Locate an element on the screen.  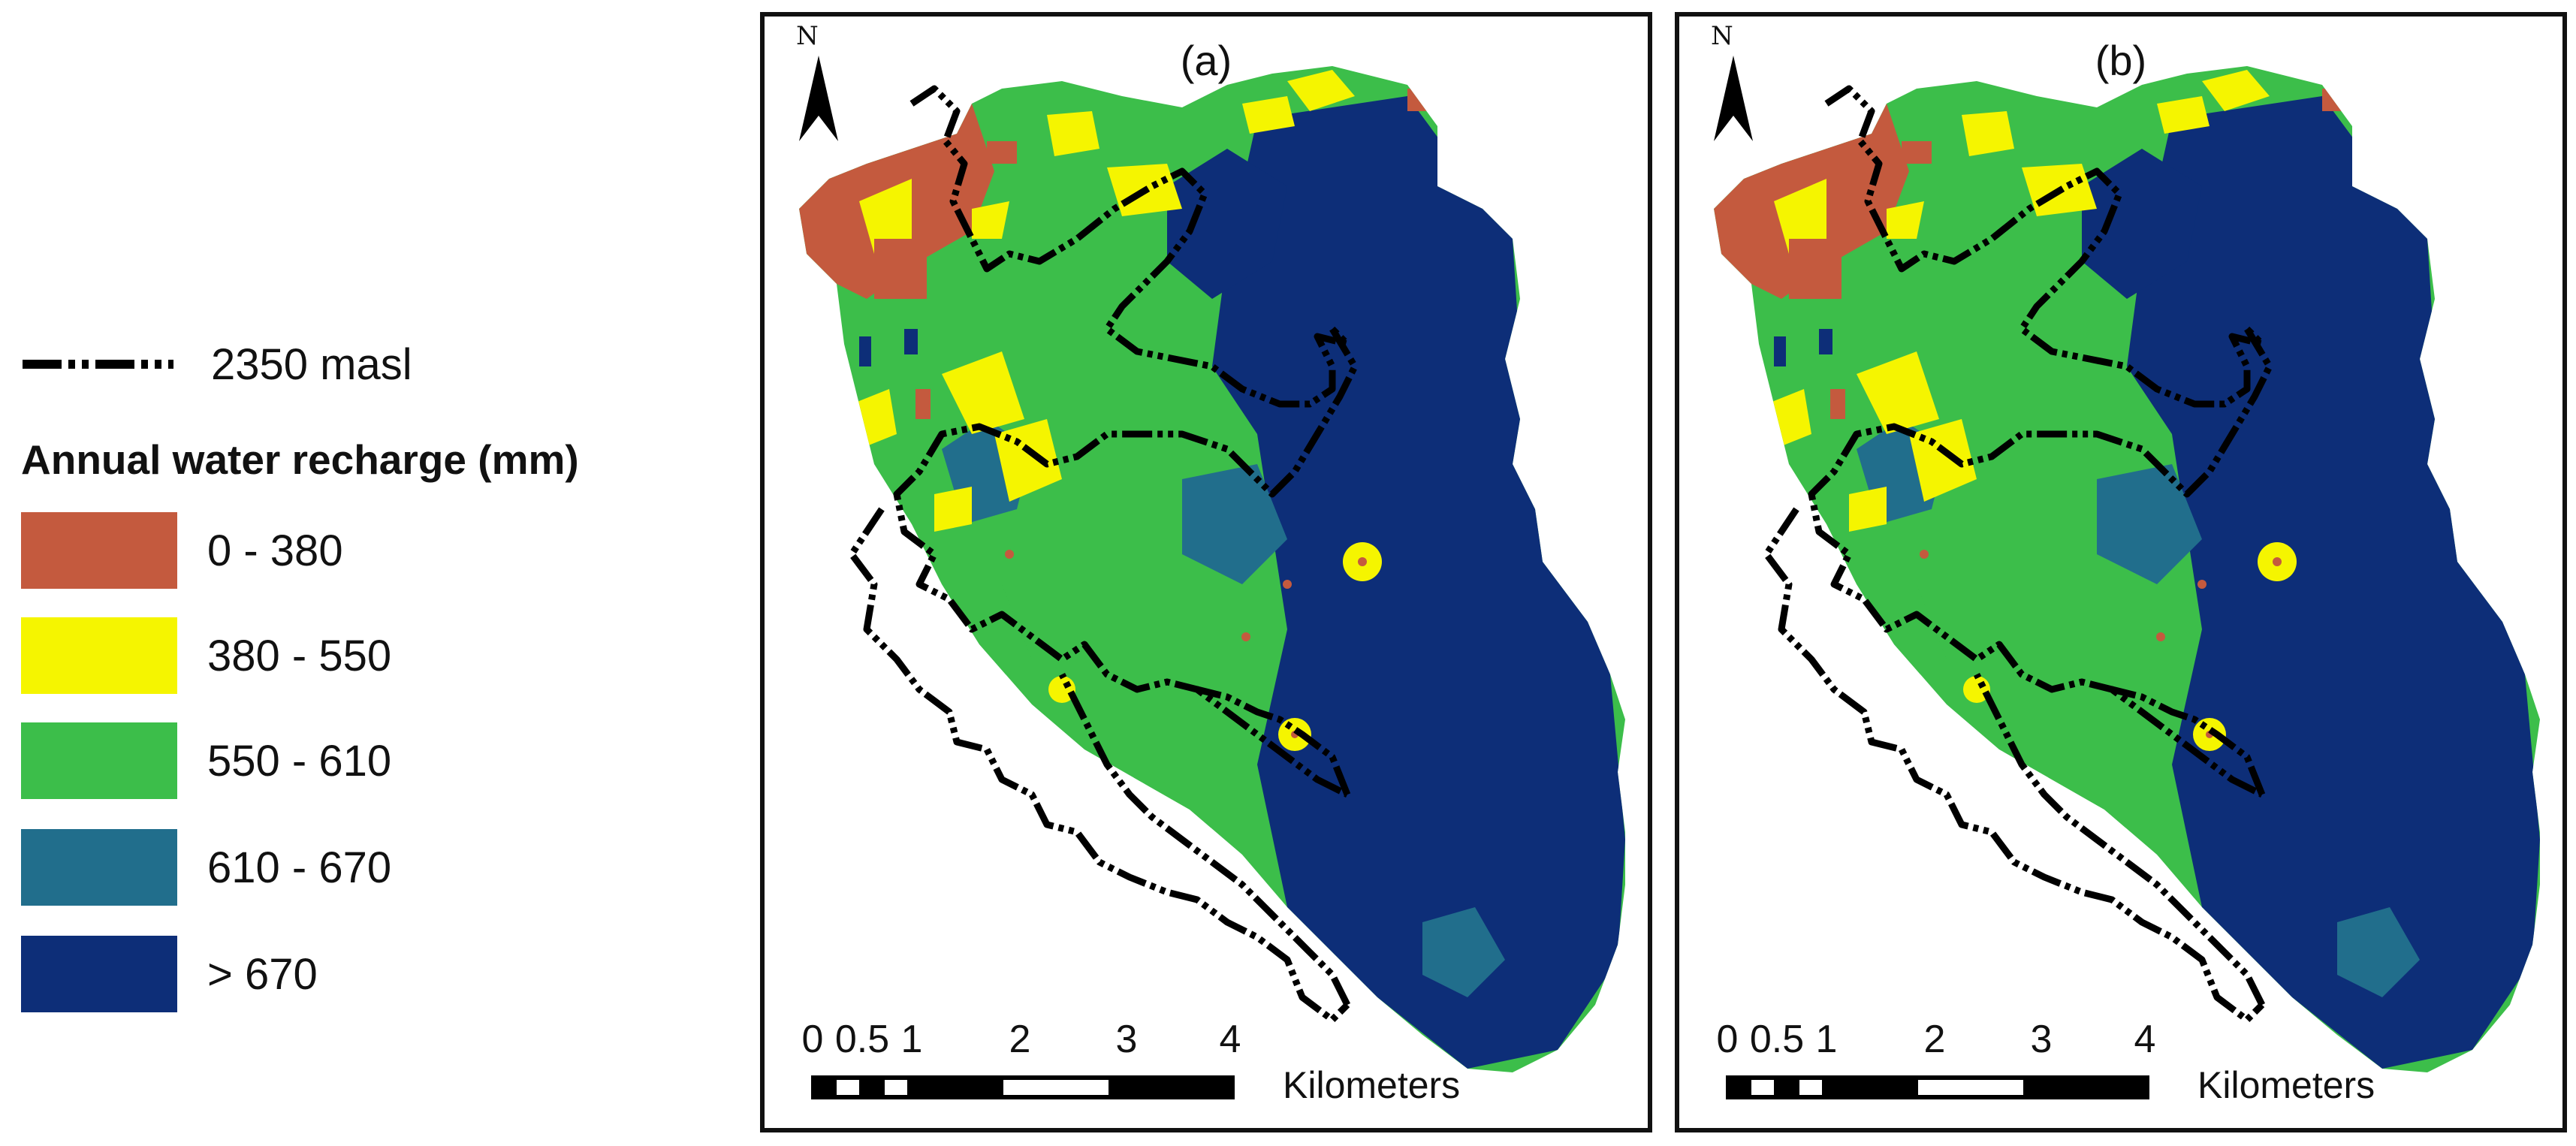
contour-legend-row: 2350 masl is located at coordinates (216, 364).